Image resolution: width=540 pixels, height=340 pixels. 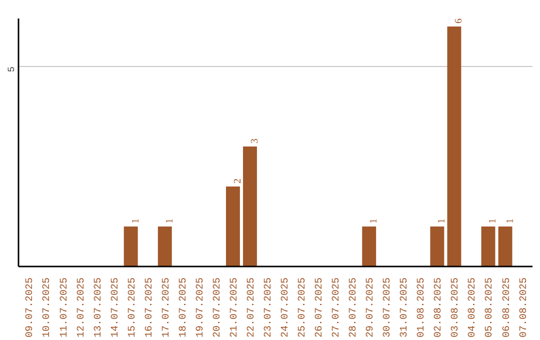 What do you see at coordinates (254, 141) in the screenshot?
I see `data-label: 3` at bounding box center [254, 141].